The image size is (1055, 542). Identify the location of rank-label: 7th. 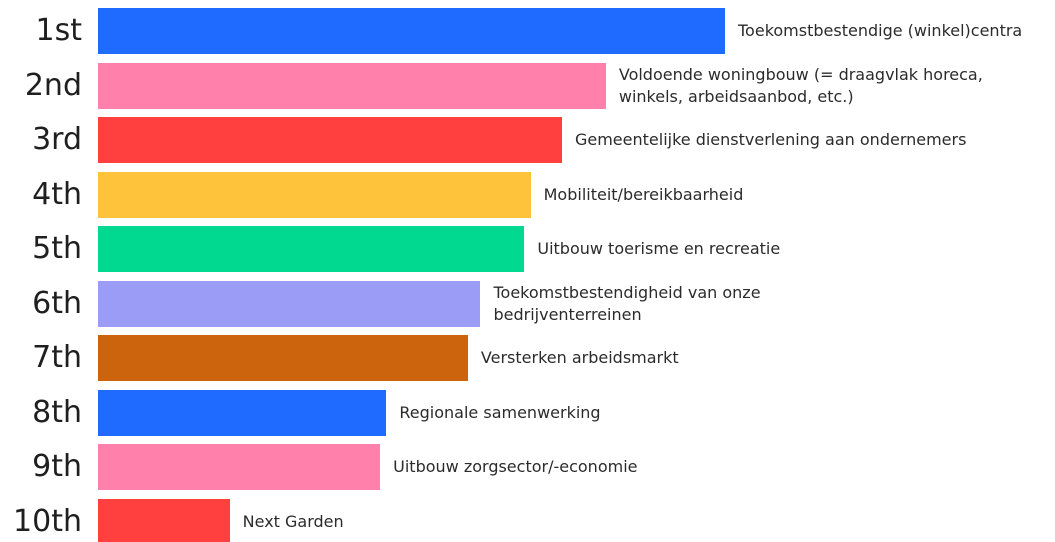
(57, 357).